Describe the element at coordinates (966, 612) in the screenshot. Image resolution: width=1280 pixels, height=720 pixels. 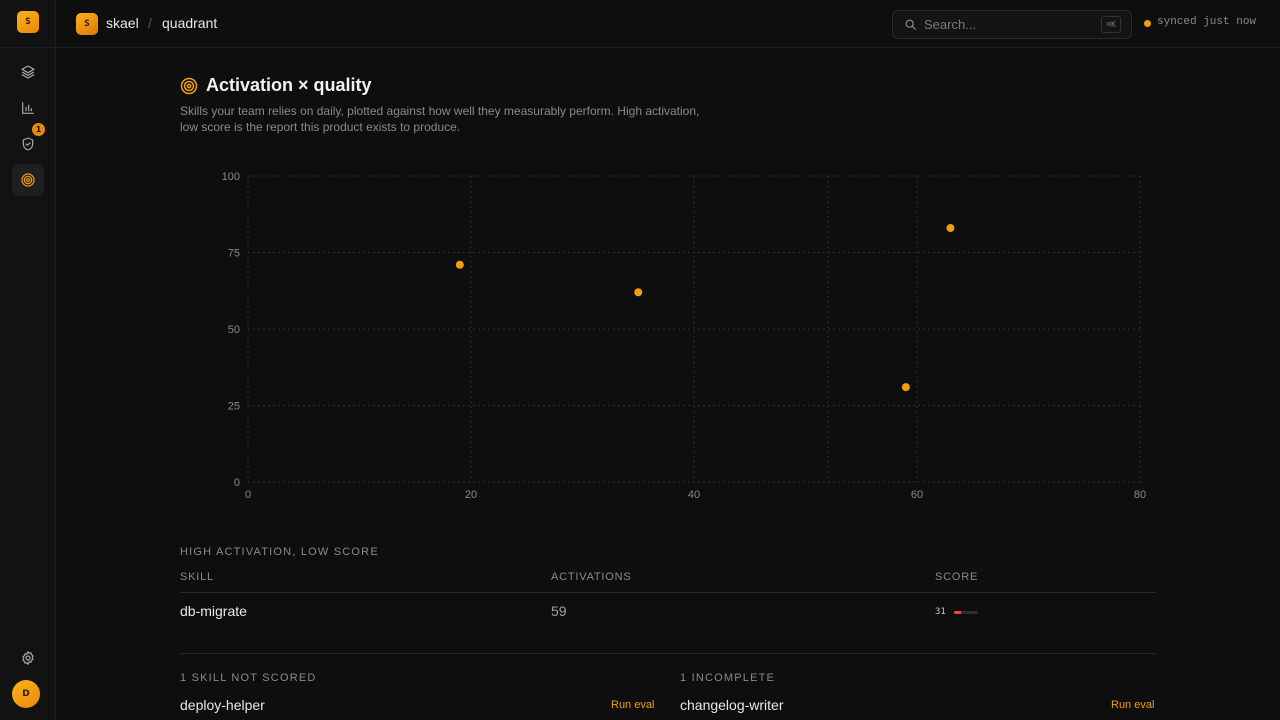
I see `score-bar` at that location.